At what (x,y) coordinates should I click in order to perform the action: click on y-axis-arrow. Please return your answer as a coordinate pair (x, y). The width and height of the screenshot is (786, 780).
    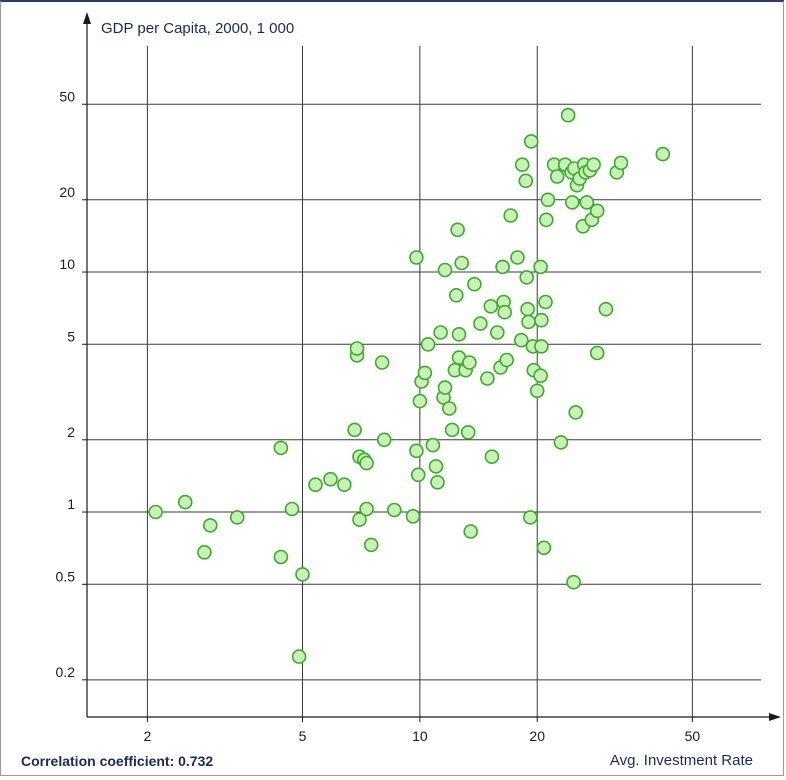
    Looking at the image, I should click on (87, 18).